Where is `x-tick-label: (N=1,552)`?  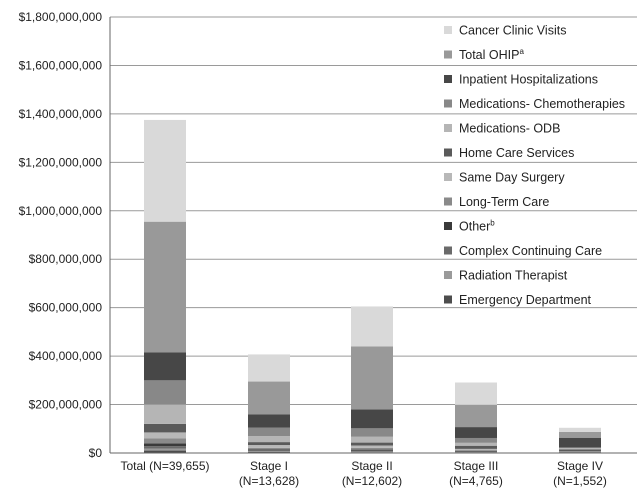 x-tick-label: (N=1,552) is located at coordinates (580, 481).